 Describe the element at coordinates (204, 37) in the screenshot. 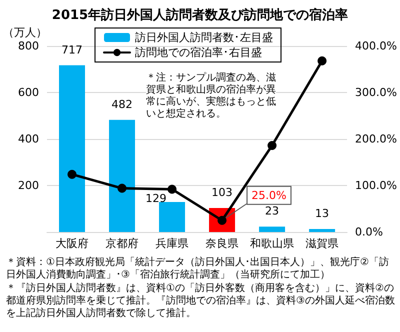

I see `legend-label: 訪日外国人訪問者数･左目盛` at that location.